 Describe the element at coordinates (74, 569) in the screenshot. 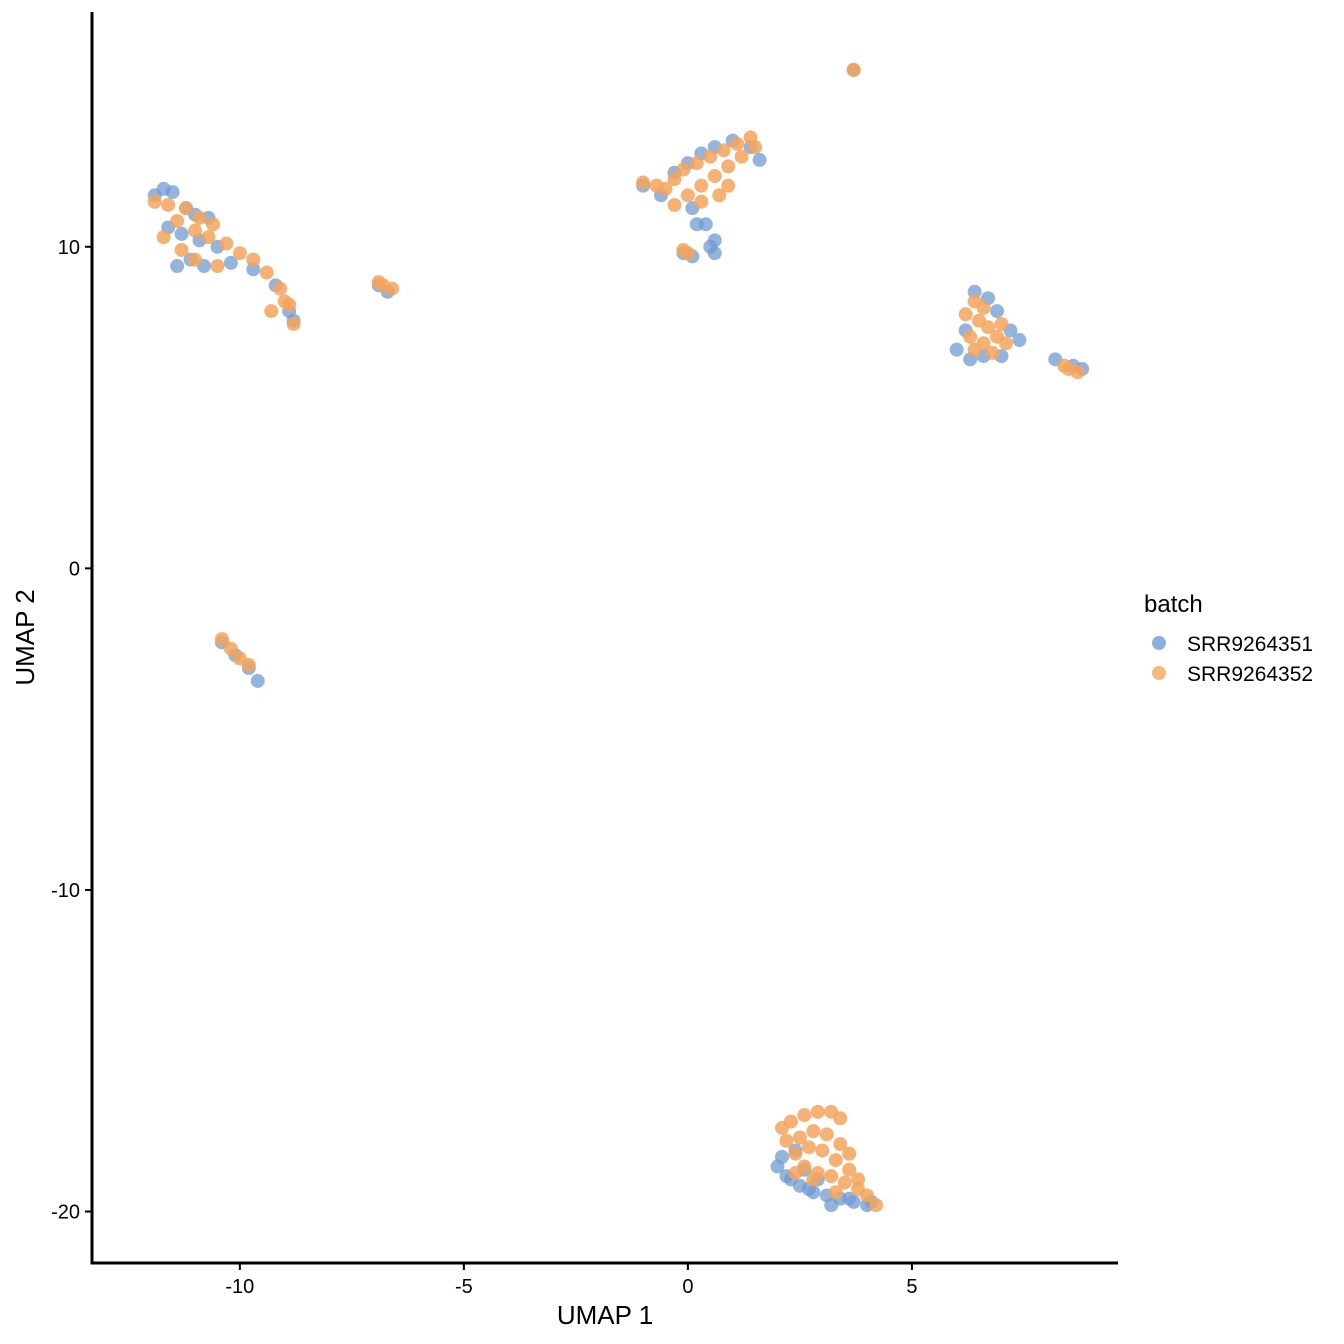

I see `y-tick-label: 0` at that location.